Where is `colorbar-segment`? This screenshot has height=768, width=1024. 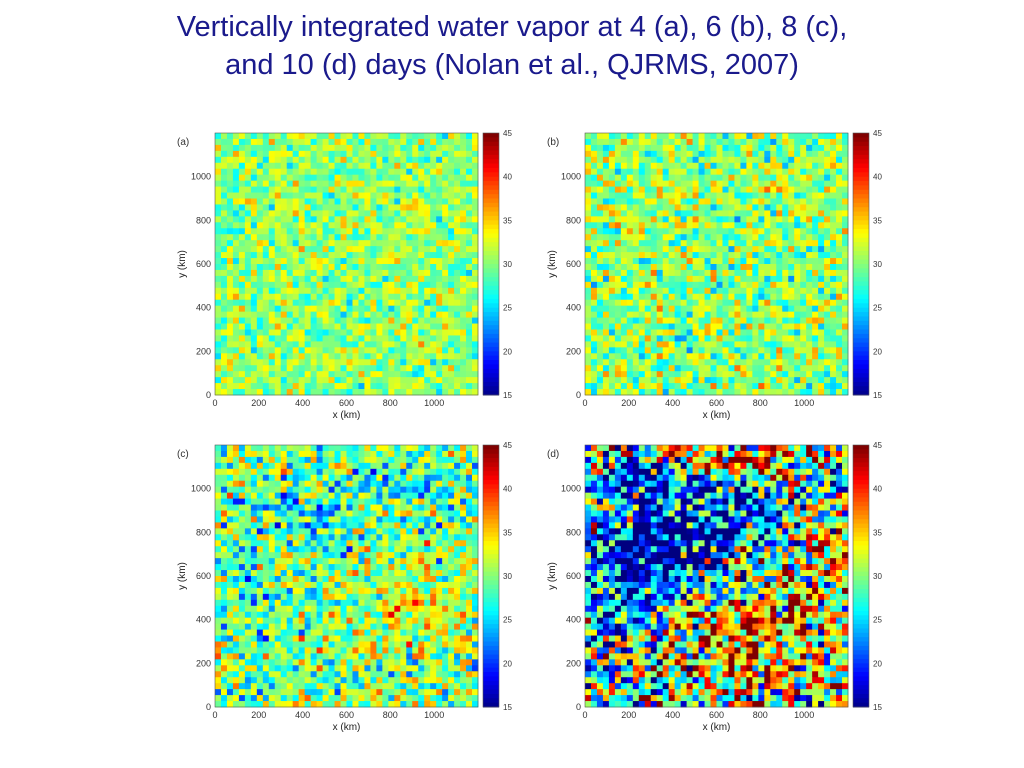
colorbar-segment is located at coordinates (861, 310).